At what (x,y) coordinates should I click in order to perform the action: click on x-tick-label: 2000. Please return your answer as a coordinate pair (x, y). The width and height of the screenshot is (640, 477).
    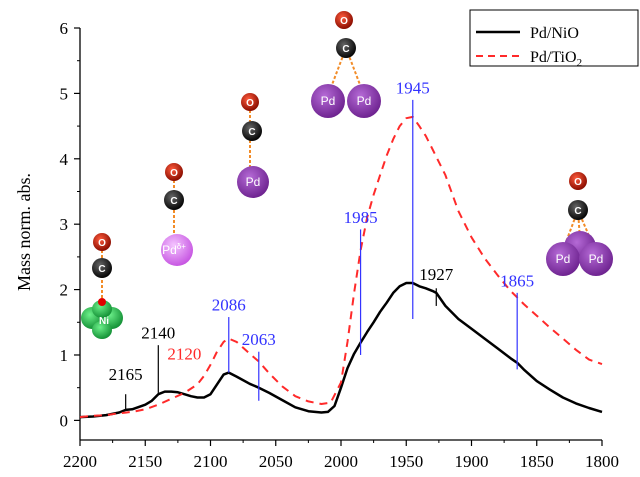
    Looking at the image, I should click on (341, 461).